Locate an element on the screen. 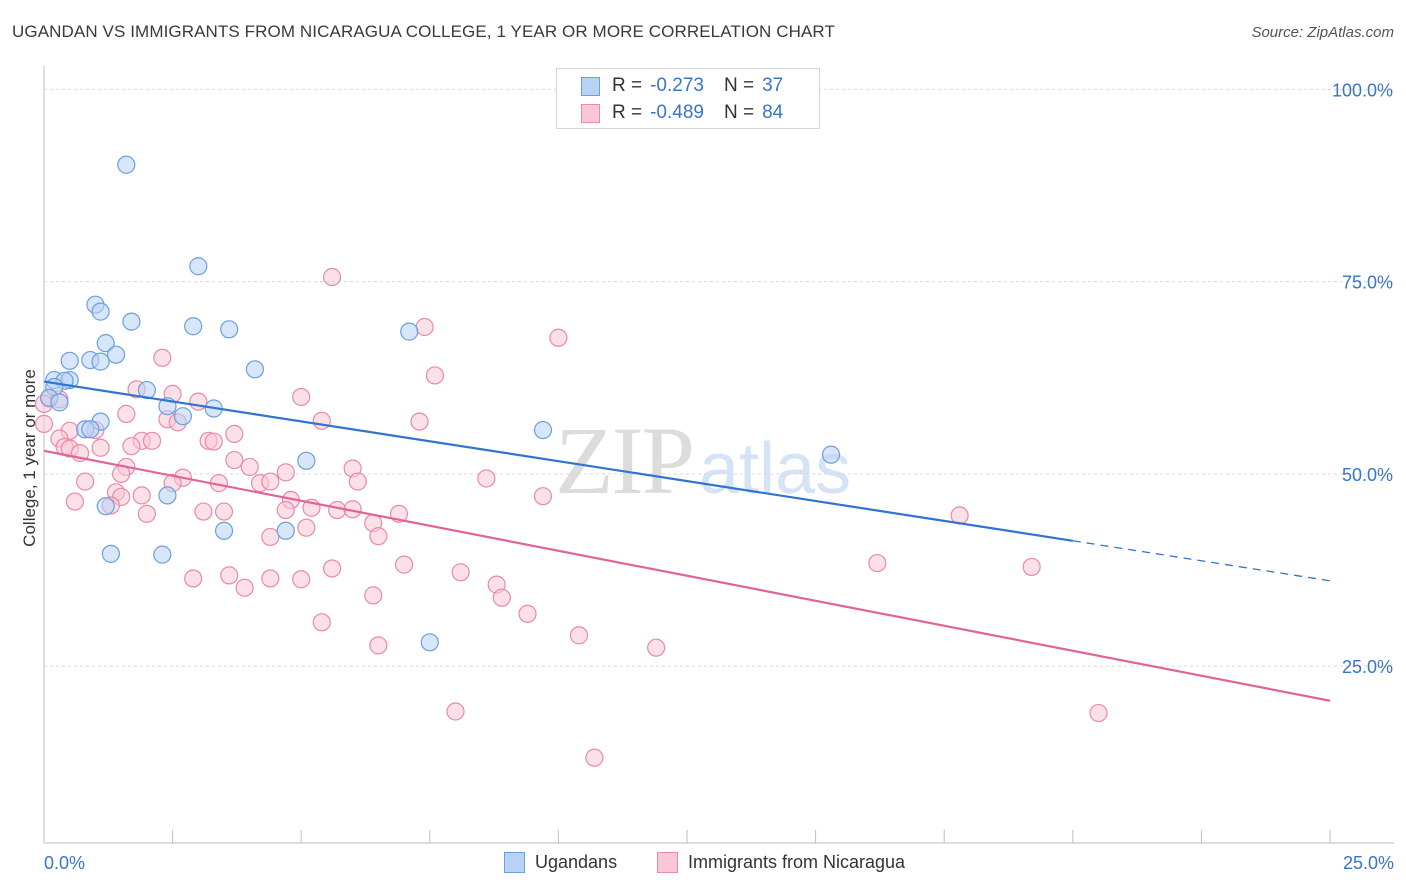  y-tick-label: 25.0% is located at coordinates (1367, 667).